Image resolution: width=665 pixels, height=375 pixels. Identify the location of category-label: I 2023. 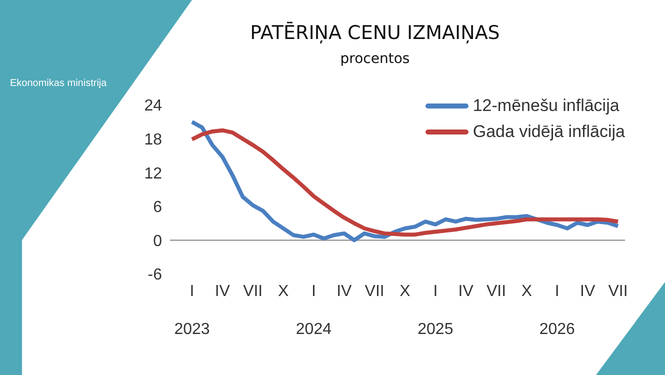
(192, 310).